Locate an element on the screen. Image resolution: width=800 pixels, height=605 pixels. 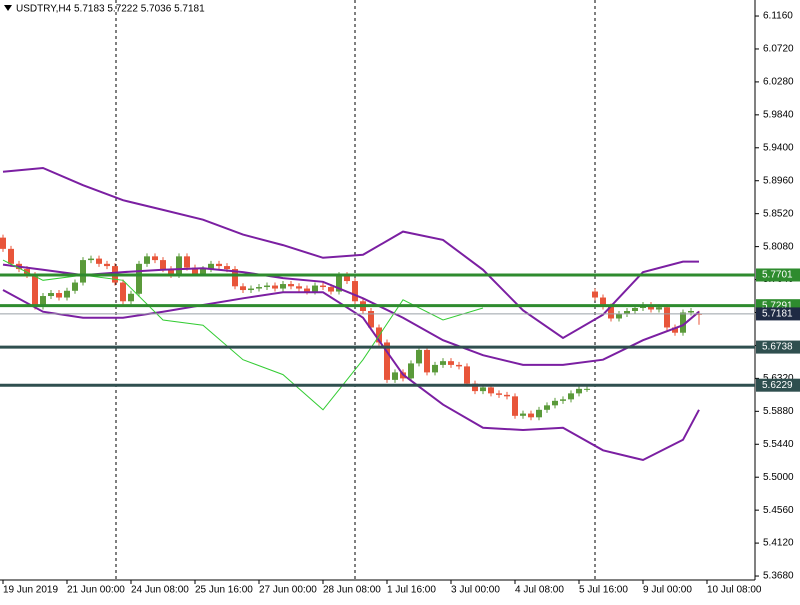
x-tick-label: 19 Jun 2019 is located at coordinates (30, 590).